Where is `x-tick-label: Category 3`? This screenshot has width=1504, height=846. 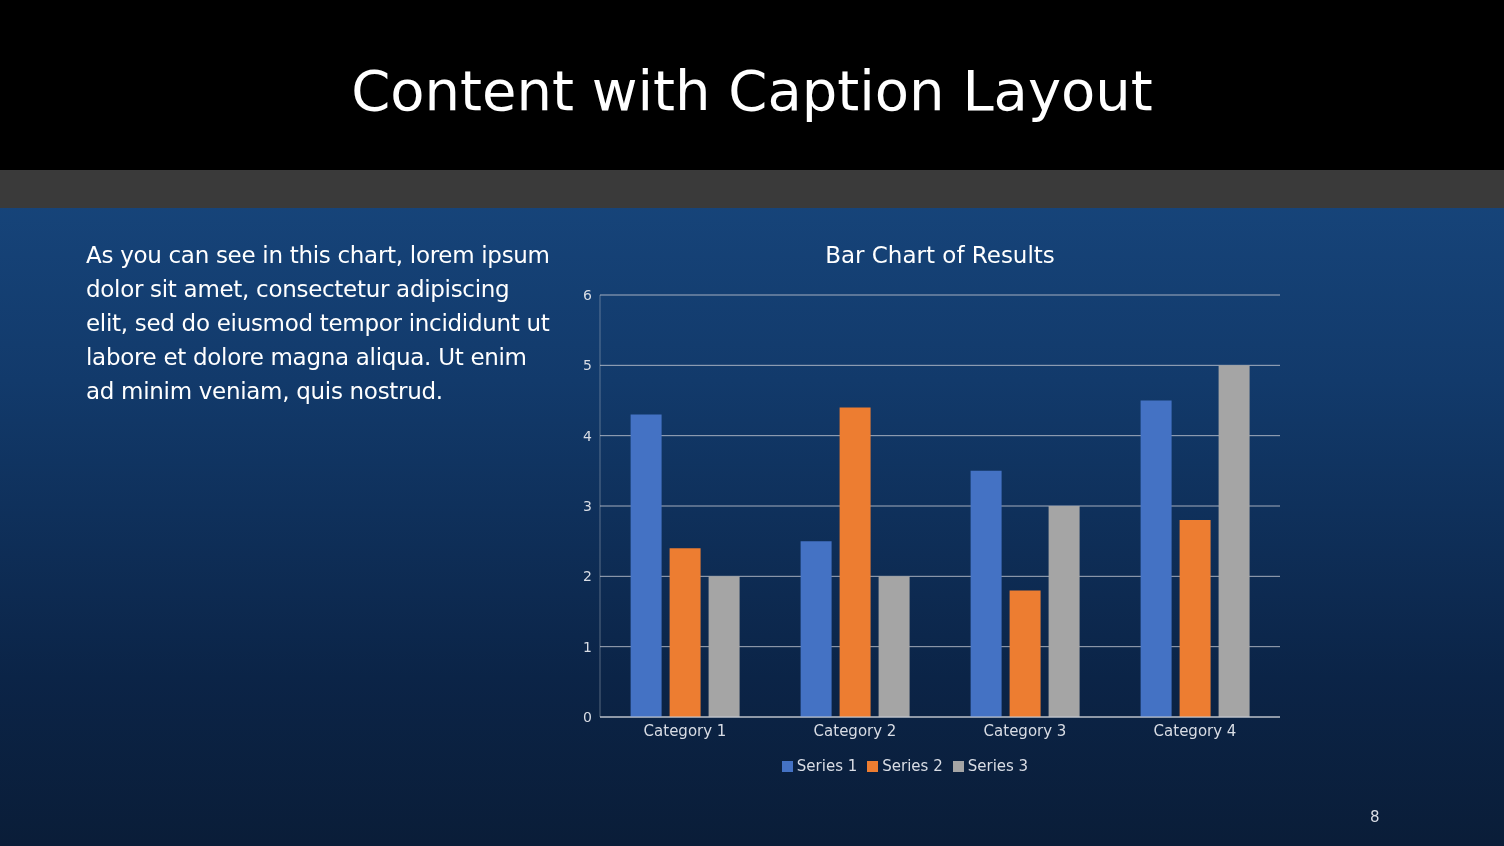
x-tick-label: Category 3 is located at coordinates (1025, 730).